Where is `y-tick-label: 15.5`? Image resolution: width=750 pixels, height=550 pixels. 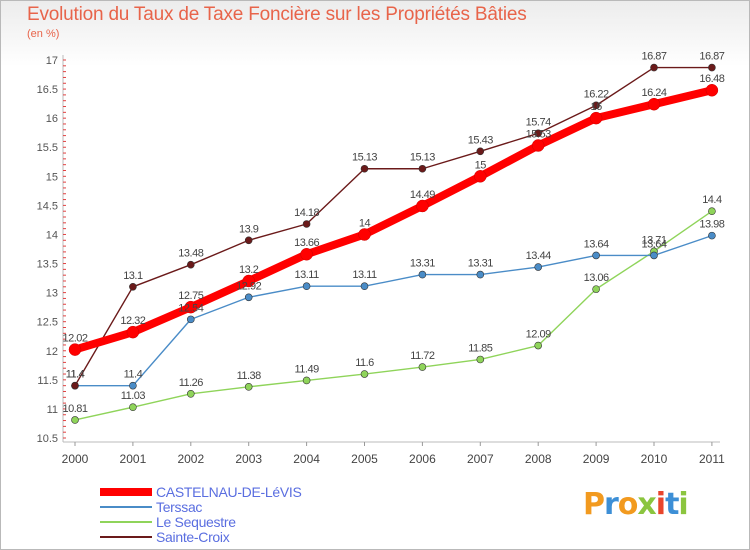
y-tick-label: 15.5 is located at coordinates (47, 148).